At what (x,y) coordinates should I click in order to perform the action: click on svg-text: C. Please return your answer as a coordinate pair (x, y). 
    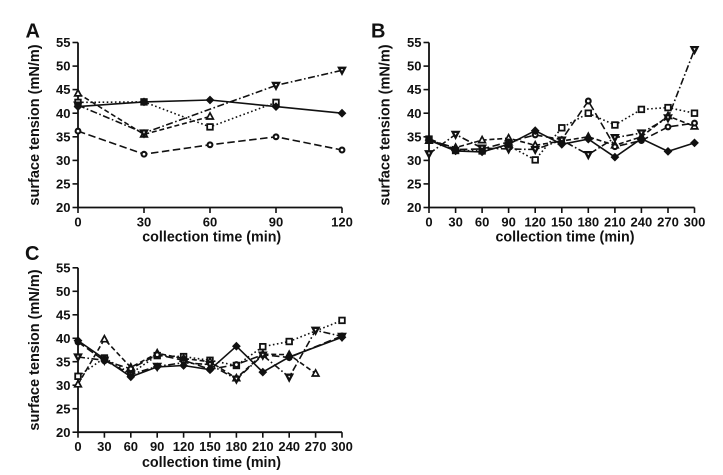
    Looking at the image, I should click on (32, 254).